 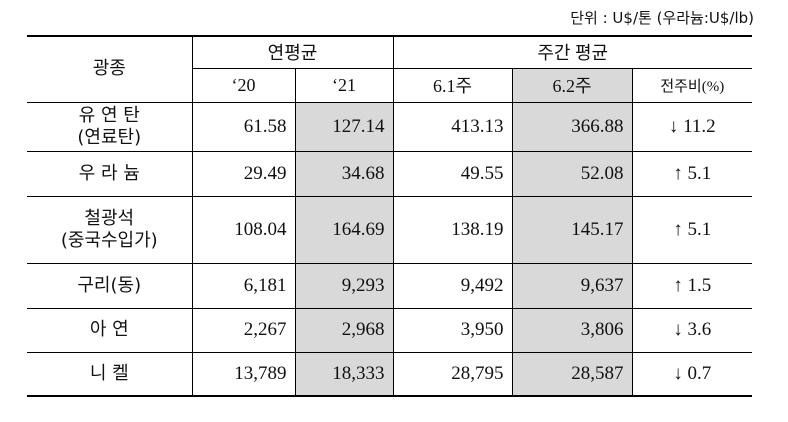 I want to click on row-label: 철광석 (중국수입가), so click(x=110, y=229).